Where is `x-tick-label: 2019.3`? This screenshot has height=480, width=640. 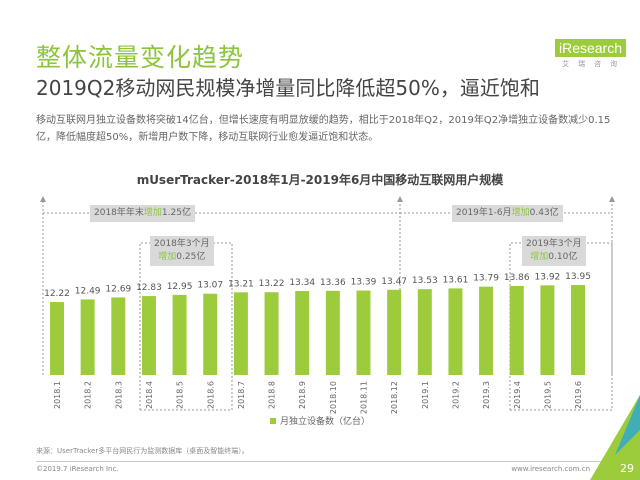 x-tick-label: 2019.3 is located at coordinates (486, 395).